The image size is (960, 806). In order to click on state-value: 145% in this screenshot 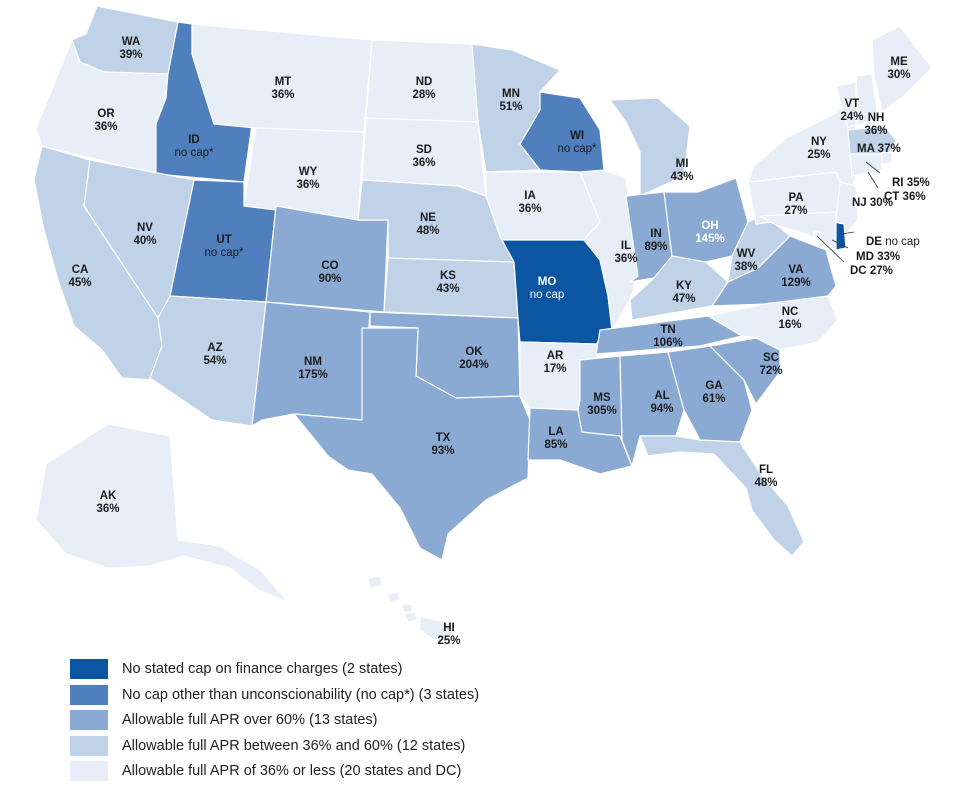, I will do `click(710, 239)`.